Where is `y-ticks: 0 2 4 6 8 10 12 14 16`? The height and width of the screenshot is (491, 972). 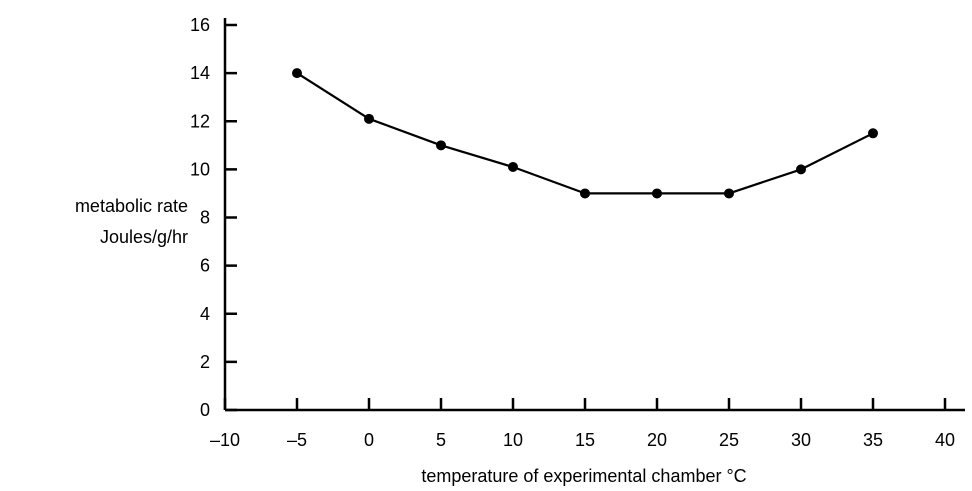
y-ticks: 0 2 4 6 8 10 12 14 16 is located at coordinates (213, 217).